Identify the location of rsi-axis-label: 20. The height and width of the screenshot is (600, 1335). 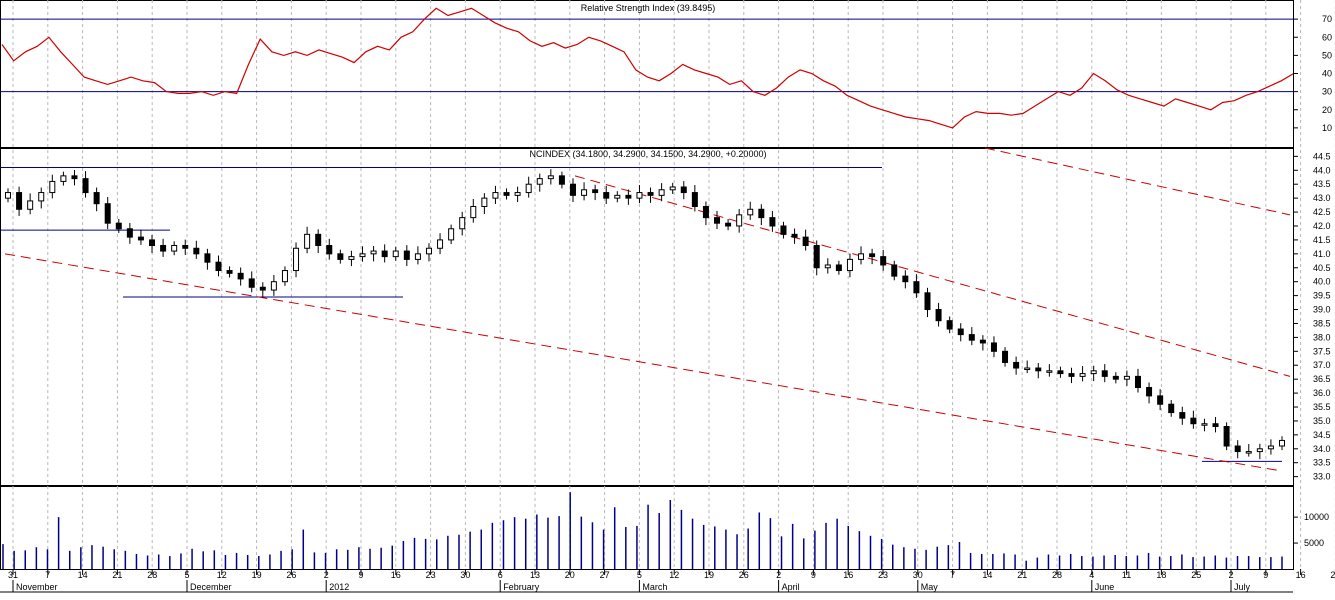
(1327, 110).